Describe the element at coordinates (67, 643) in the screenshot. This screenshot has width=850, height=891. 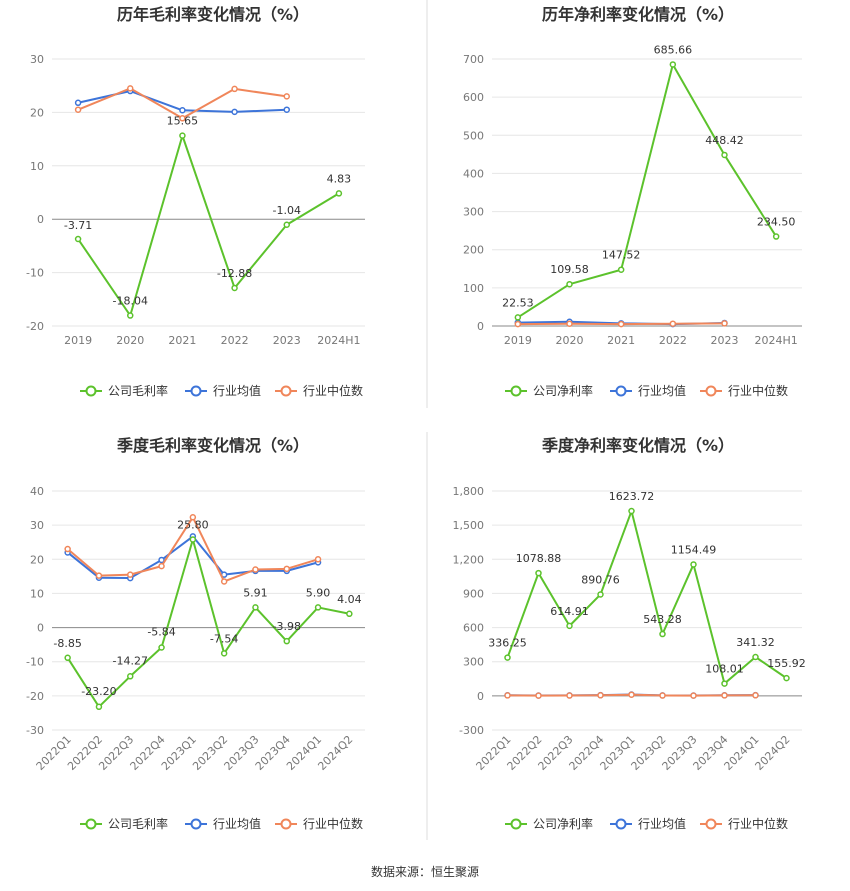
I see `data-label: -8.85` at that location.